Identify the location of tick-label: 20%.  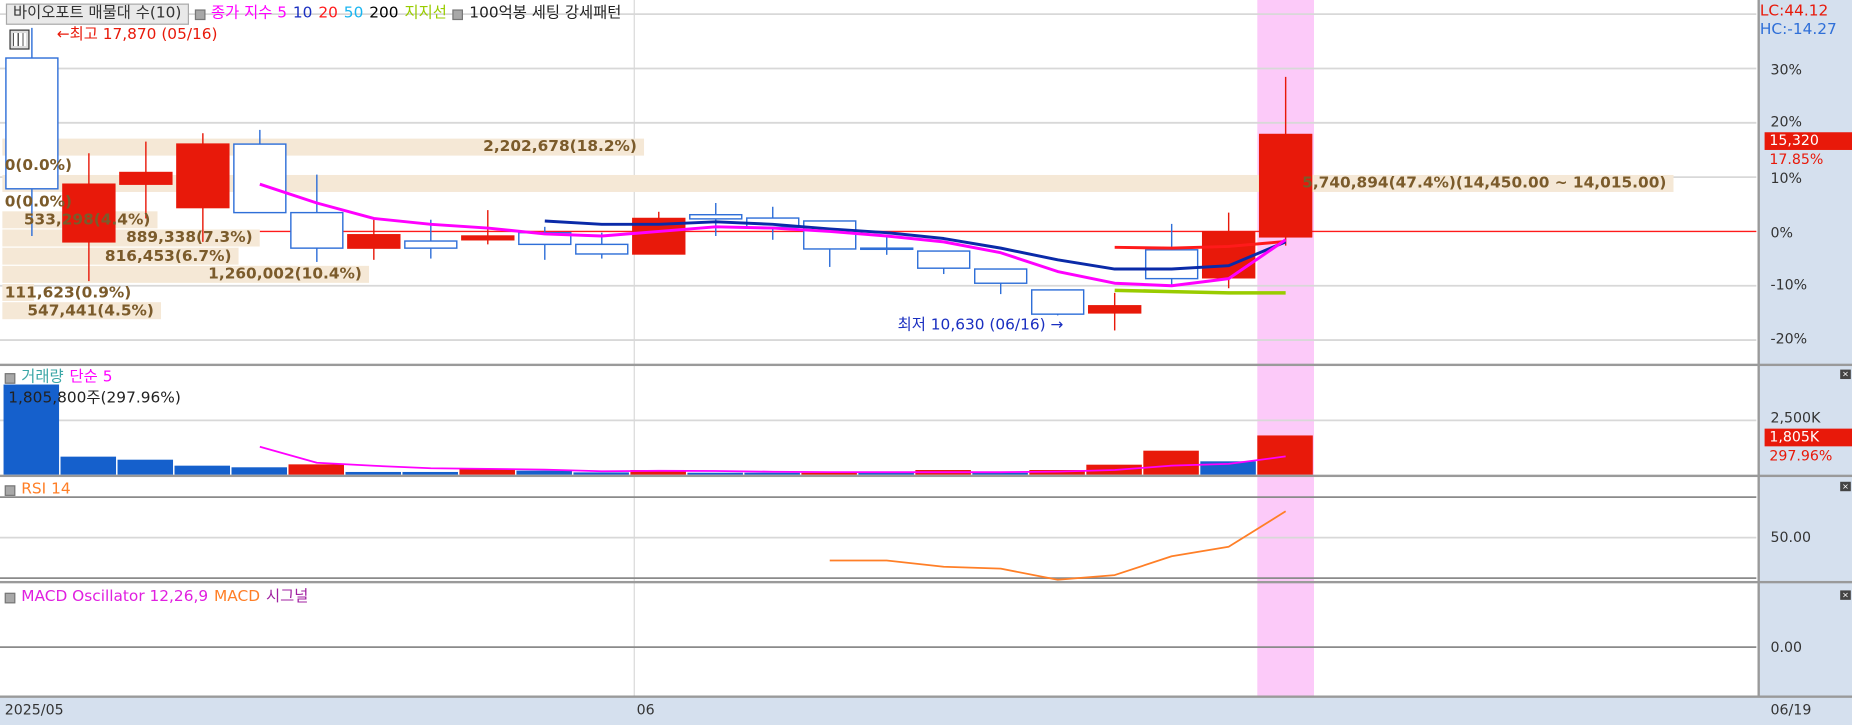
(1786, 121).